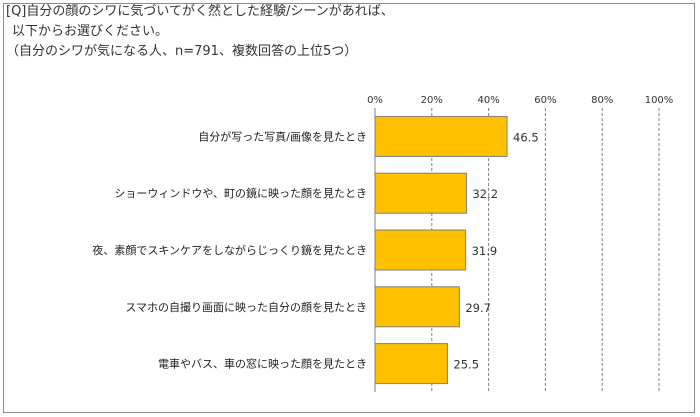  What do you see at coordinates (602, 100) in the screenshot?
I see `x-tick-label: 80%` at bounding box center [602, 100].